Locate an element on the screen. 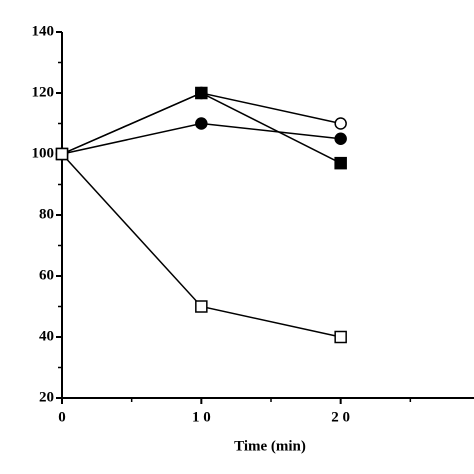  y-tick-label: 80 is located at coordinates (46, 214).